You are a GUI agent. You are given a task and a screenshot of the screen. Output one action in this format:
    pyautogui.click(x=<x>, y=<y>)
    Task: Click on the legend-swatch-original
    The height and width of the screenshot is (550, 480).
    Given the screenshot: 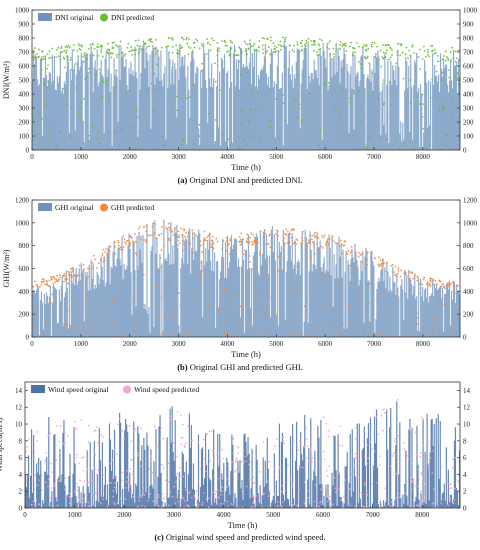 What is the action you would take?
    pyautogui.click(x=38, y=389)
    